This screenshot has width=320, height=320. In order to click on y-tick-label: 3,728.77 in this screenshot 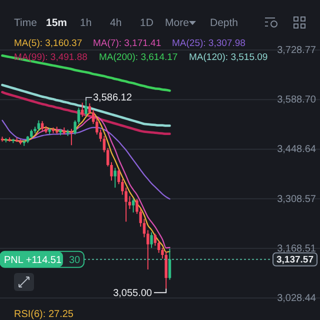, I will do `click(296, 50)`.